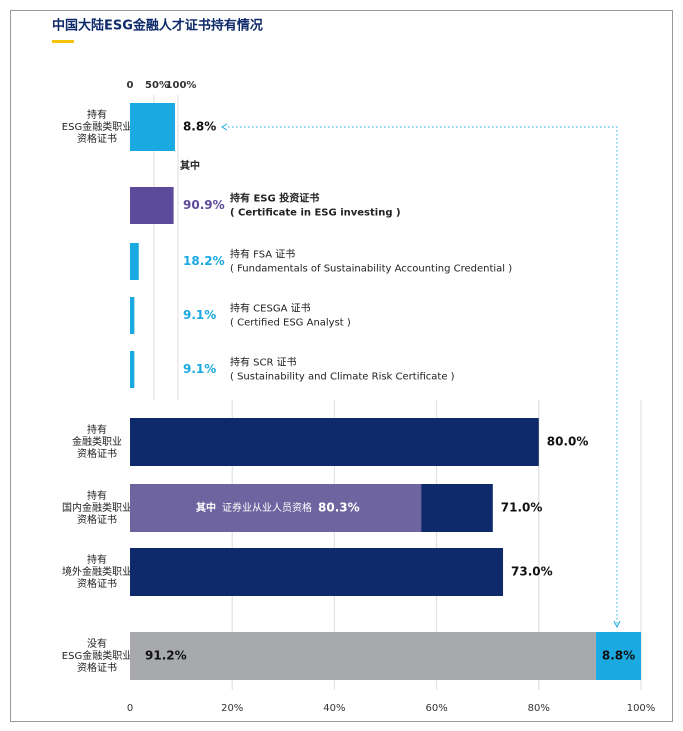  Describe the element at coordinates (97, 571) in the screenshot. I see `row-label: 境外金融类职业` at that location.